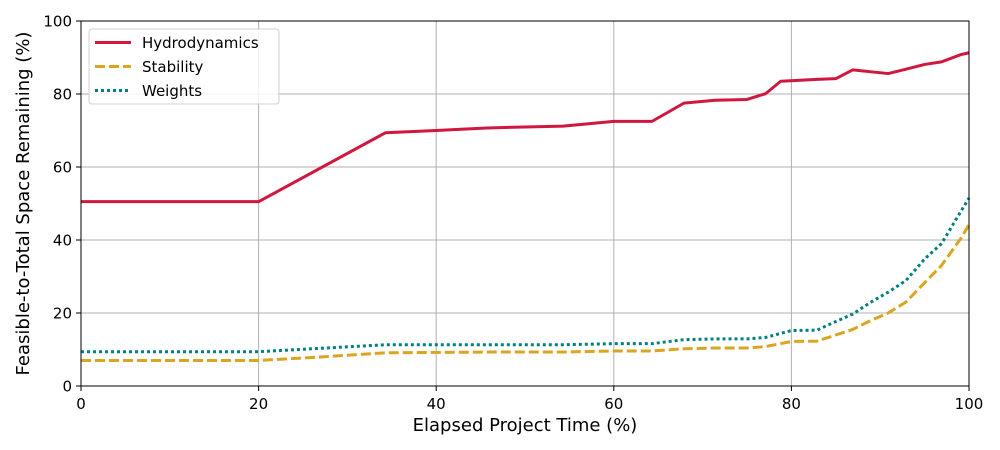 Image resolution: width=1000 pixels, height=450 pixels. Describe the element at coordinates (172, 91) in the screenshot. I see `legend-label: Weights` at that location.